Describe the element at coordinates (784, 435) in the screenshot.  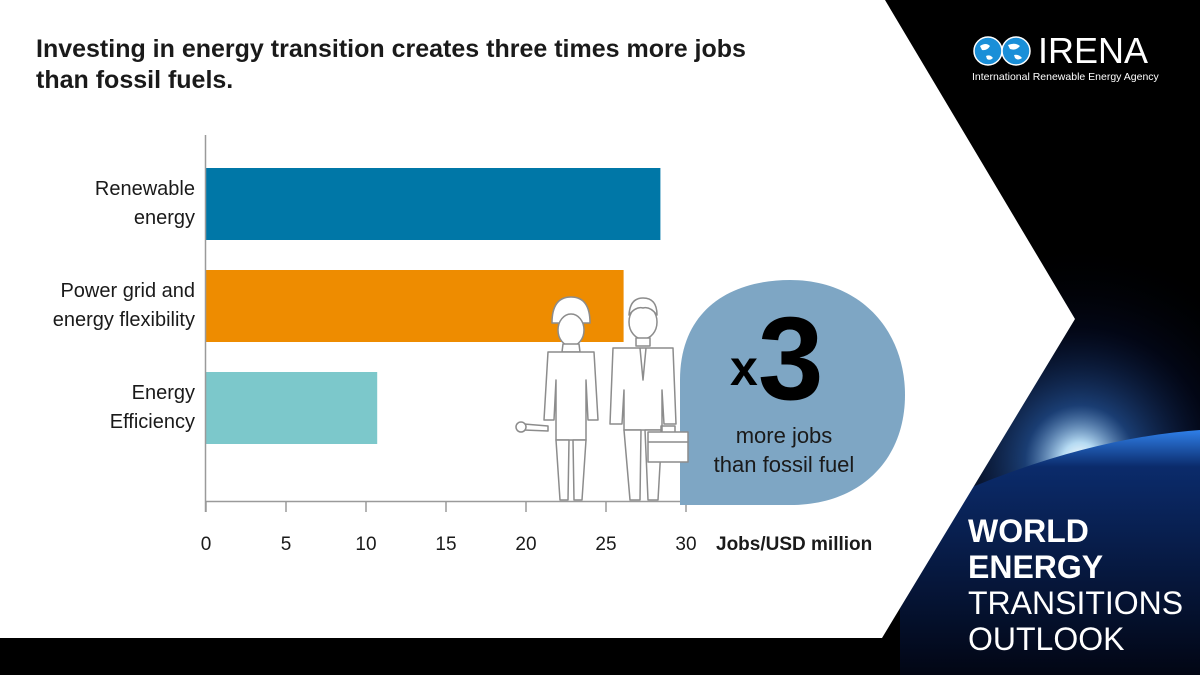
I see `callout-text-line1: more jobs` at that location.